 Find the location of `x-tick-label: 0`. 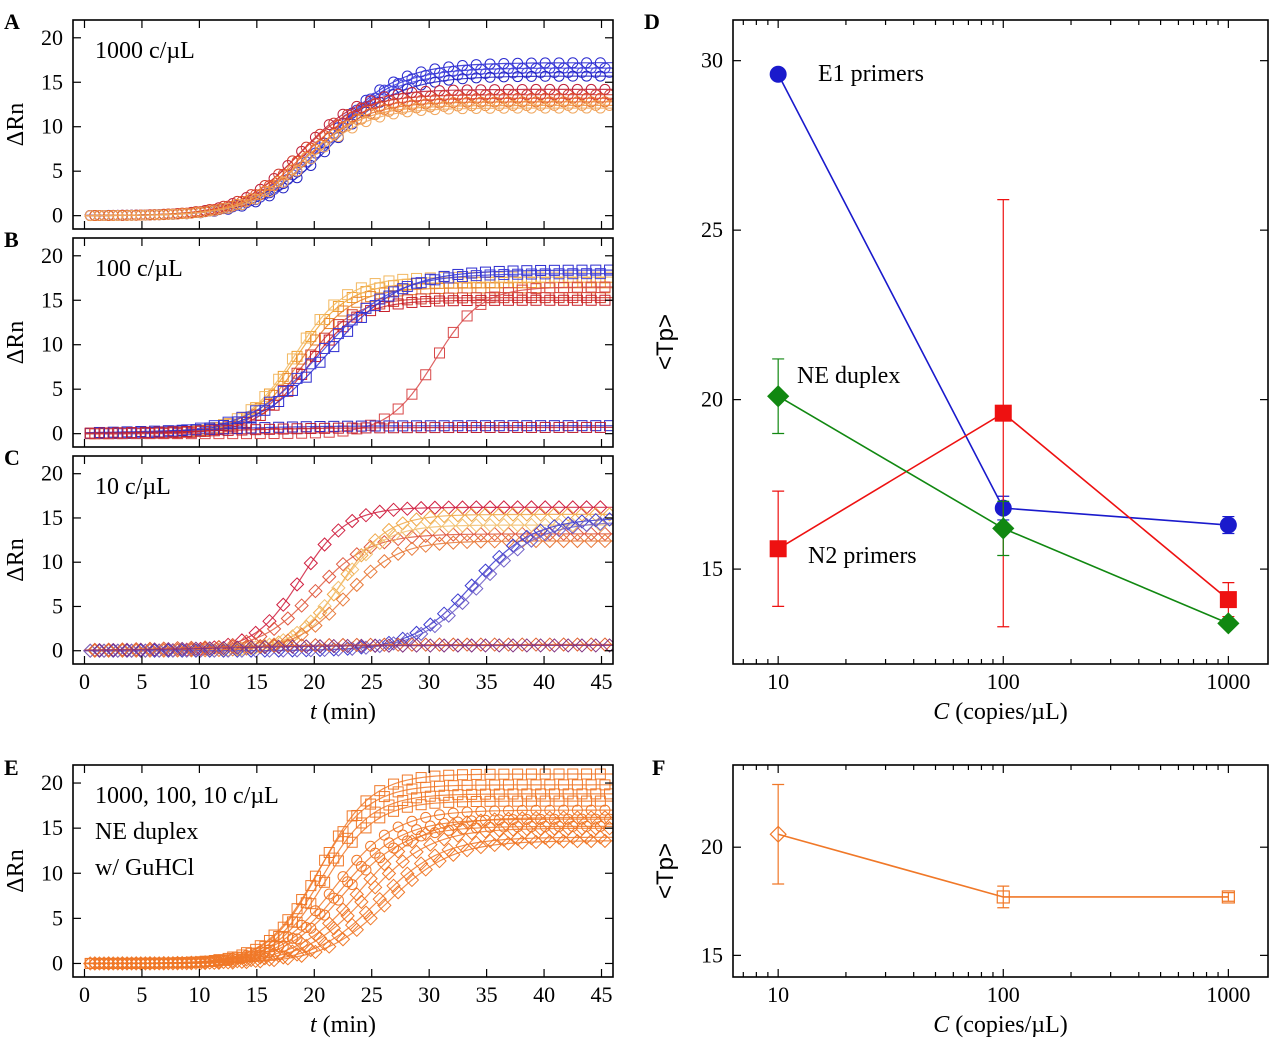

x-tick-label: 0 is located at coordinates (84, 994).